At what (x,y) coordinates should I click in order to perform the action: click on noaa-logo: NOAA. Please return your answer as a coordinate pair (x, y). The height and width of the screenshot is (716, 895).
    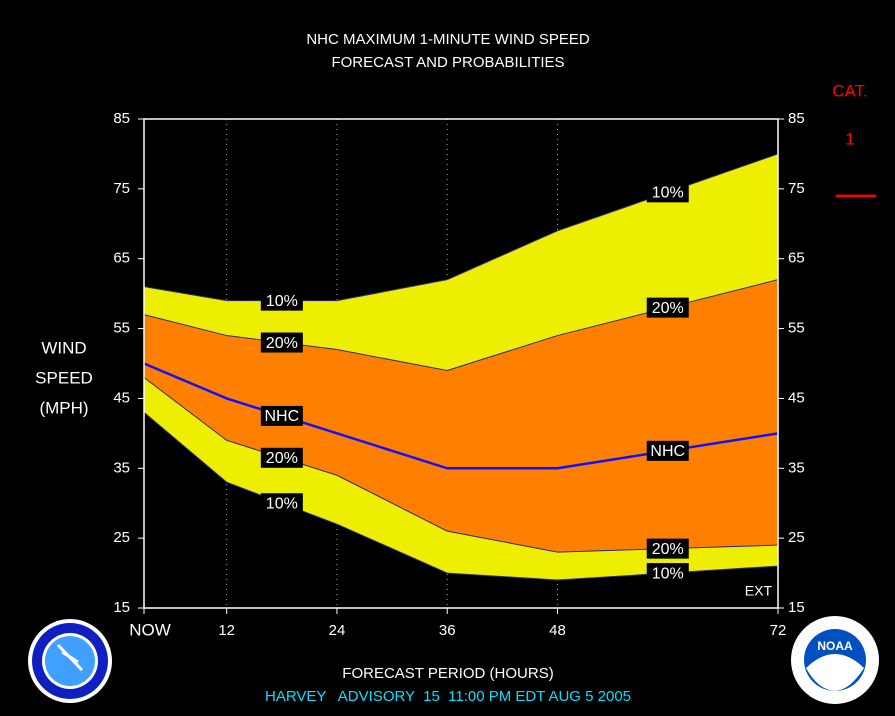
    Looking at the image, I should click on (835, 660).